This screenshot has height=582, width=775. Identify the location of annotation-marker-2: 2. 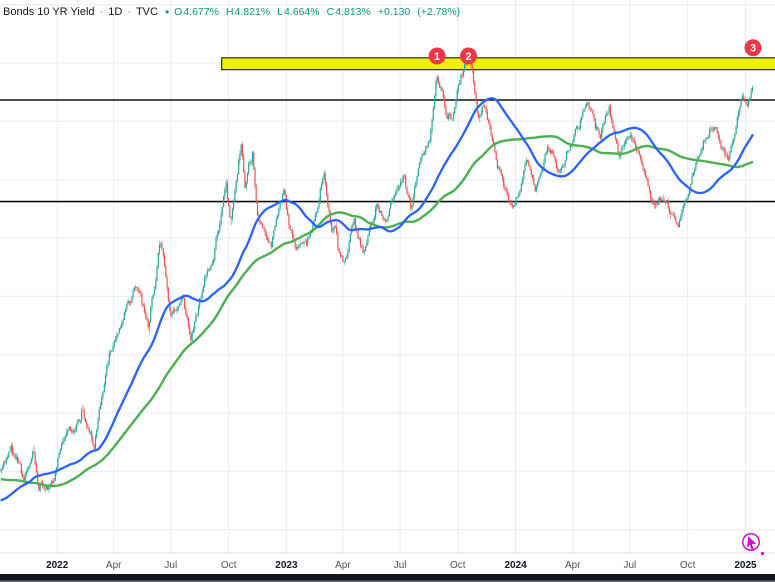
(468, 56).